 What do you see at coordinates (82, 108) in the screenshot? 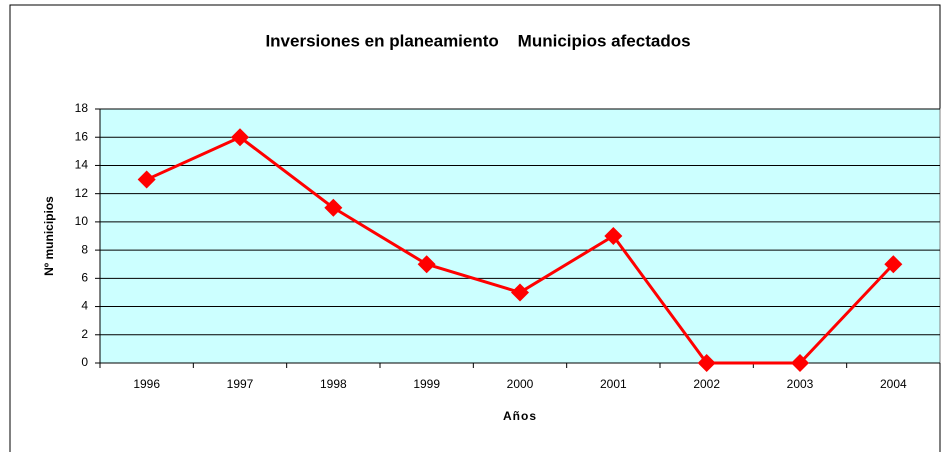
I see `y-tick-label: 18` at bounding box center [82, 108].